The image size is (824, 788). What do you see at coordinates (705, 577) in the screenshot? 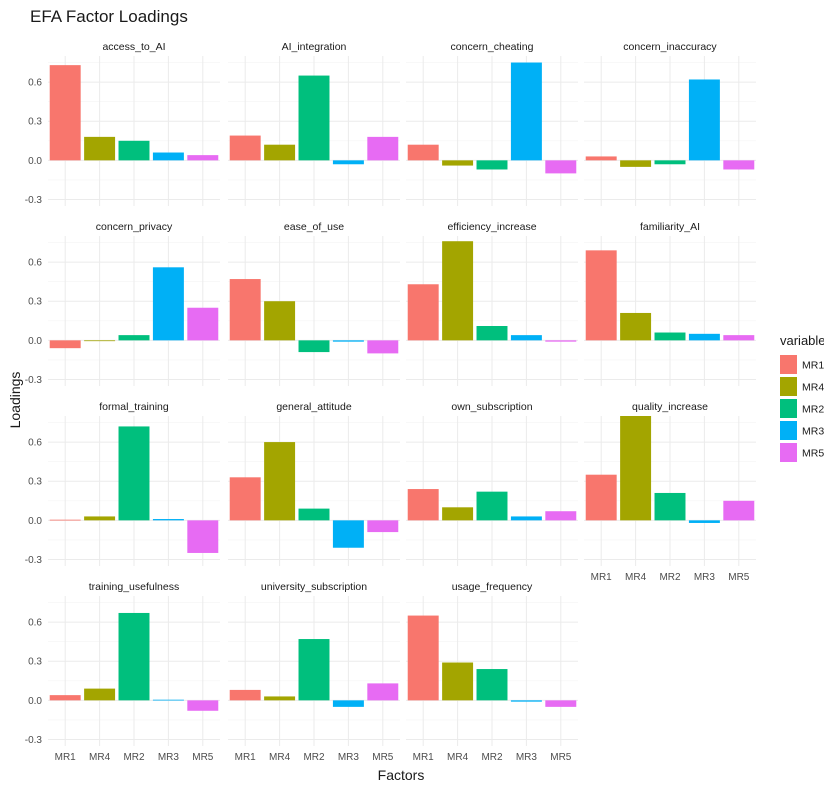
I see `x-tick-label: MR3` at bounding box center [705, 577].